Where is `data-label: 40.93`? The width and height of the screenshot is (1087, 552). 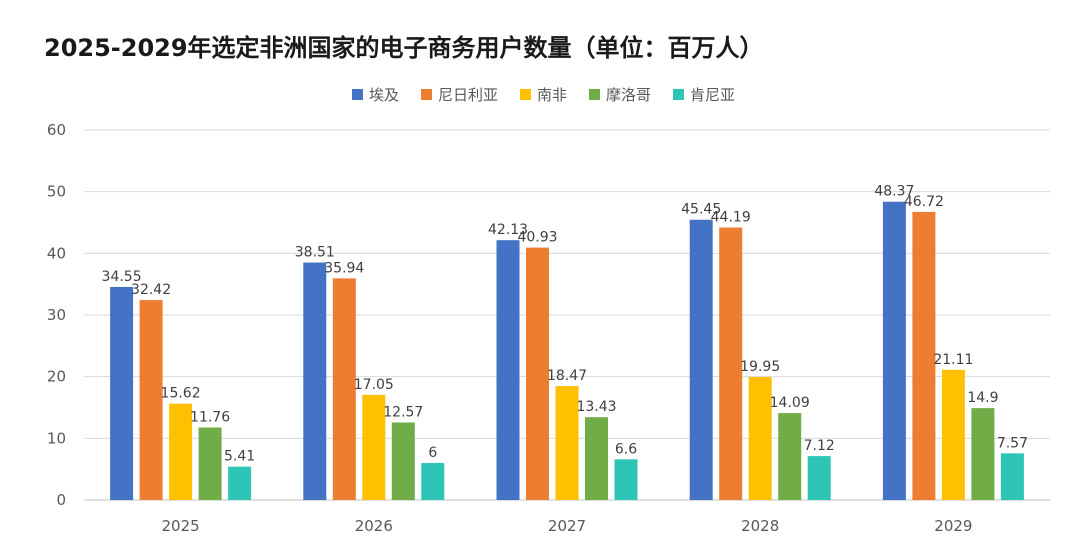 data-label: 40.93 is located at coordinates (537, 238).